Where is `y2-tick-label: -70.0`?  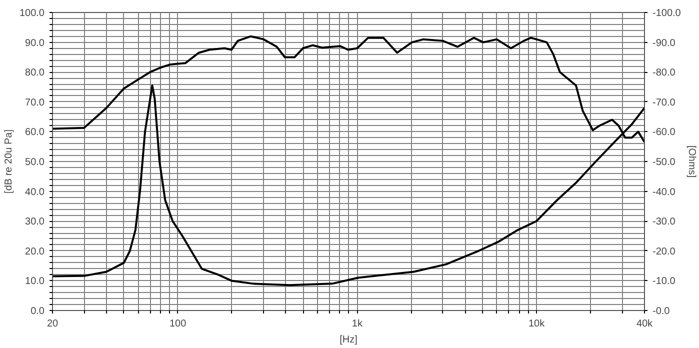
y2-tick-label: -70.0 is located at coordinates (664, 102).